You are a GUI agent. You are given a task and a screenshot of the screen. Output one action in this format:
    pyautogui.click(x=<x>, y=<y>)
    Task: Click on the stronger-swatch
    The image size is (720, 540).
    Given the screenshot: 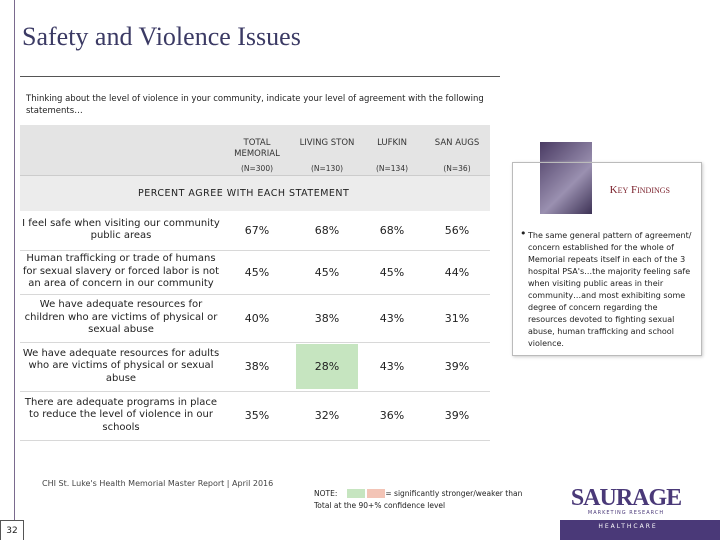 What is the action you would take?
    pyautogui.click(x=356, y=493)
    